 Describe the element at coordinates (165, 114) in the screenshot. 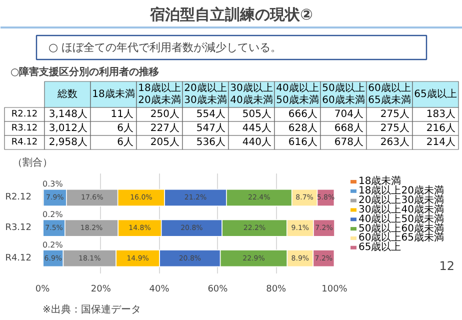

I see `data-label: 250人` at that location.